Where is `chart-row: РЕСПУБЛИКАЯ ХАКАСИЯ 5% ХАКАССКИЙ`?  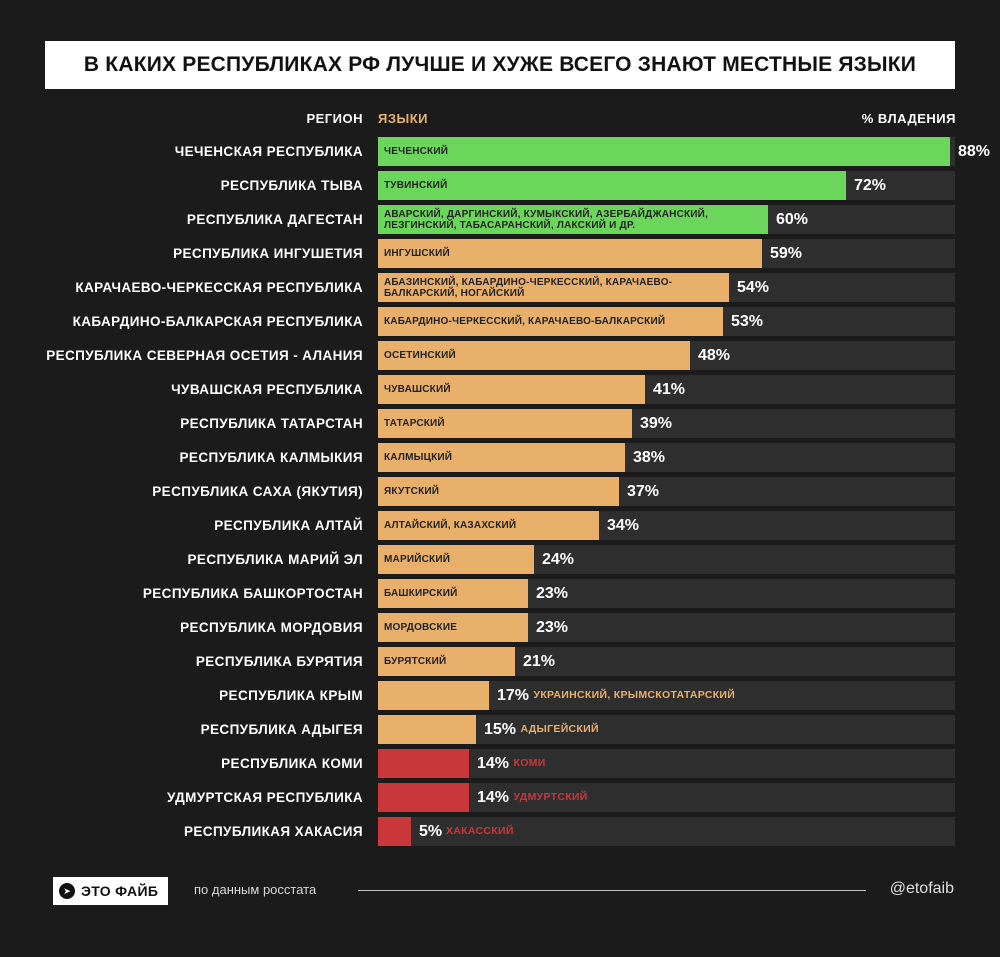
chart-row: РЕСПУБЛИКАЯ ХАКАСИЯ 5% ХАКАССКИЙ is located at coordinates (500, 831).